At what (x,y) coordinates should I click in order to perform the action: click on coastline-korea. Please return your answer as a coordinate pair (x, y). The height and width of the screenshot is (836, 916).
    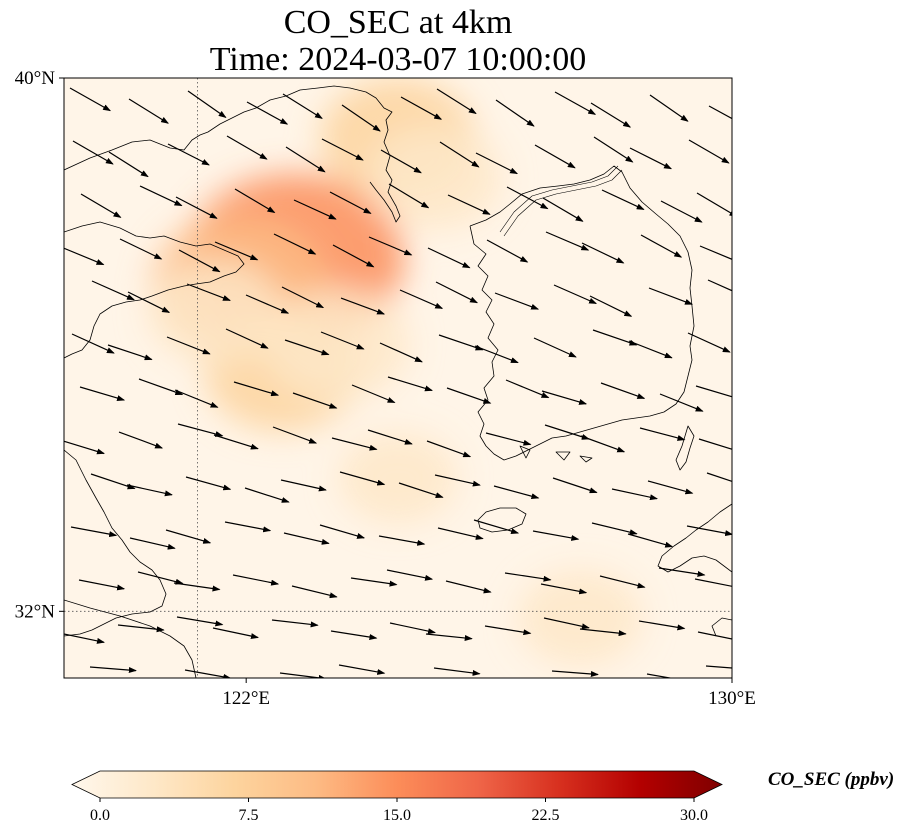
    Looking at the image, I should click on (582, 313).